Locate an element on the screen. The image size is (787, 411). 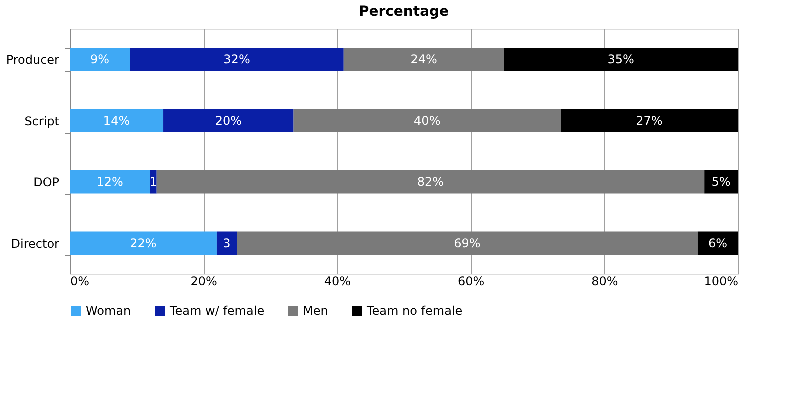
y-tick-label: Director is located at coordinates (35, 243).